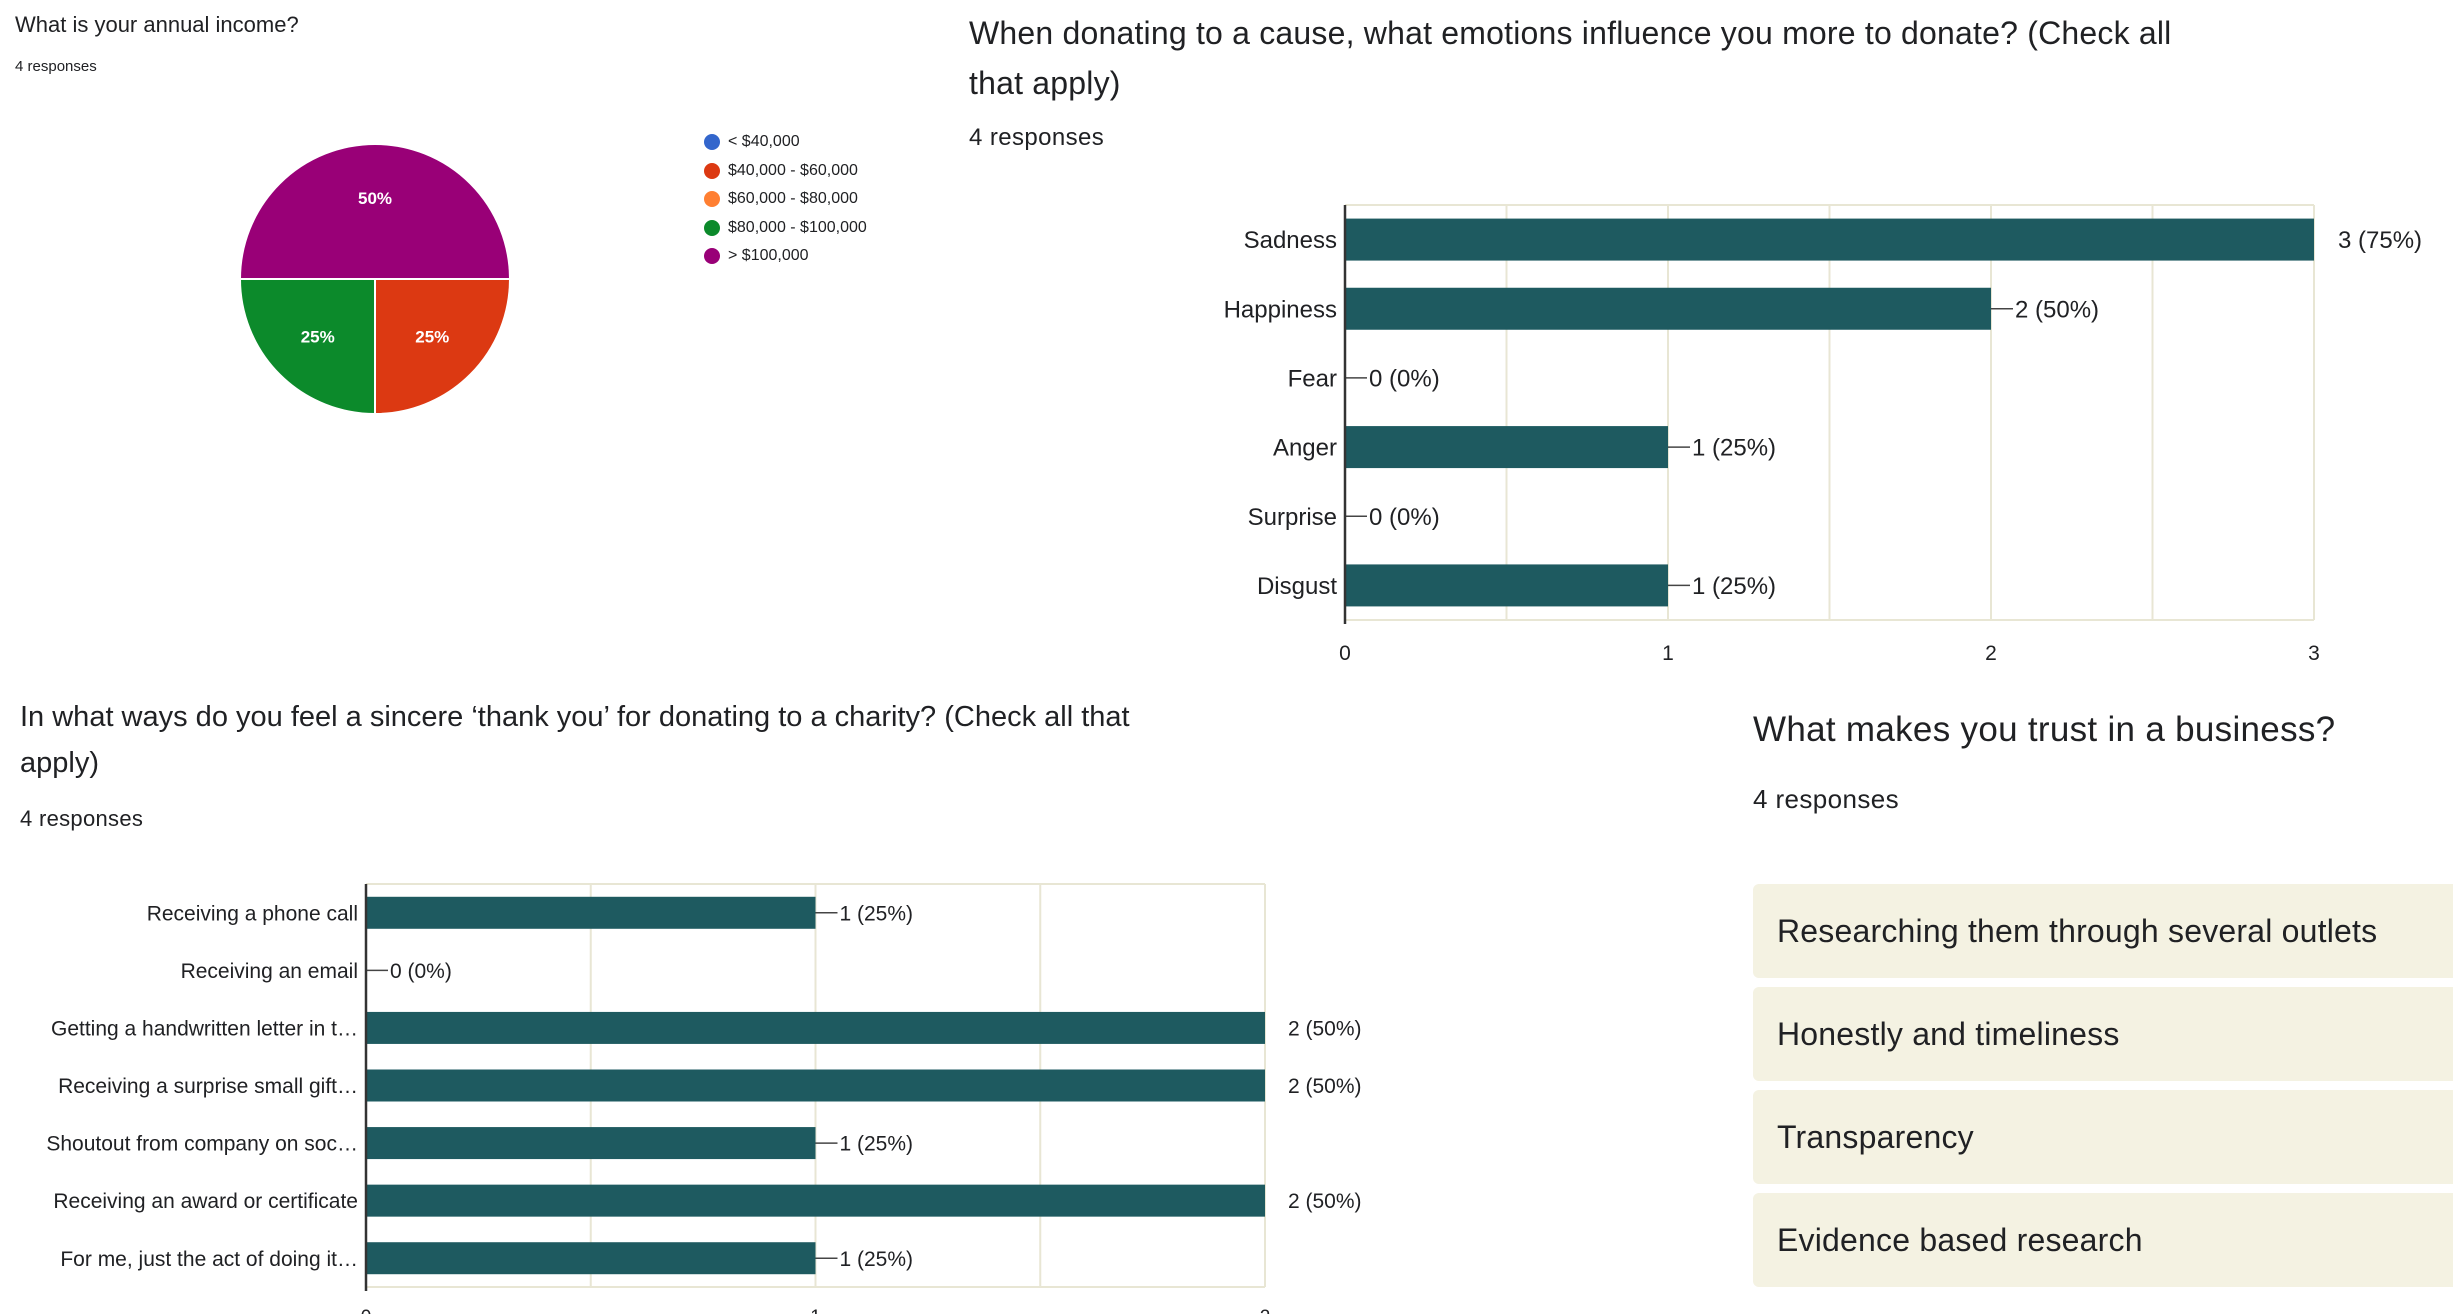  Describe the element at coordinates (2103, 1137) in the screenshot. I see `trust-response-item: Transparency` at that location.